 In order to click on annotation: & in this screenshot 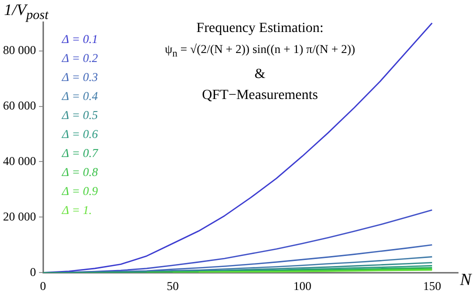, I will do `click(260, 75)`.